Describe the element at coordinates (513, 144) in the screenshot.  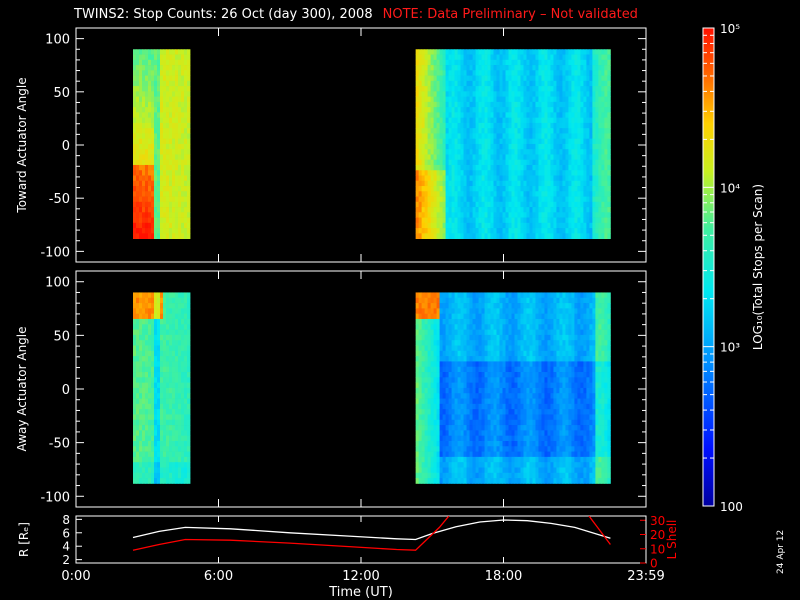
I see `toward-data-block` at that location.